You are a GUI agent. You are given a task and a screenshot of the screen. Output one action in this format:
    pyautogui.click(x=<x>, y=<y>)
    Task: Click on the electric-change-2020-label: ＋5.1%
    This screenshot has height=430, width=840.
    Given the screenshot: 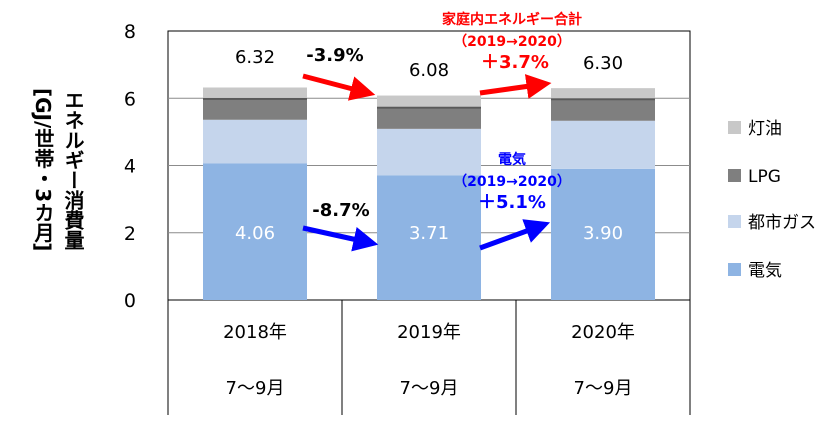 What is the action you would take?
    pyautogui.click(x=512, y=202)
    